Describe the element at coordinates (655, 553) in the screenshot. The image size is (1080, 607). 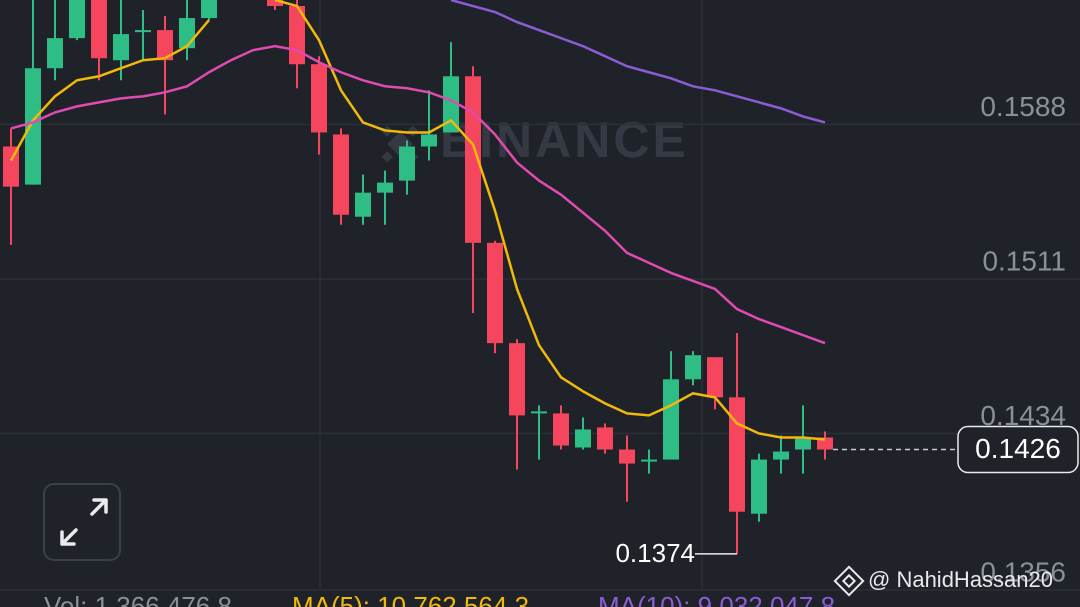
I see `low-marker-label: 0.1374` at that location.